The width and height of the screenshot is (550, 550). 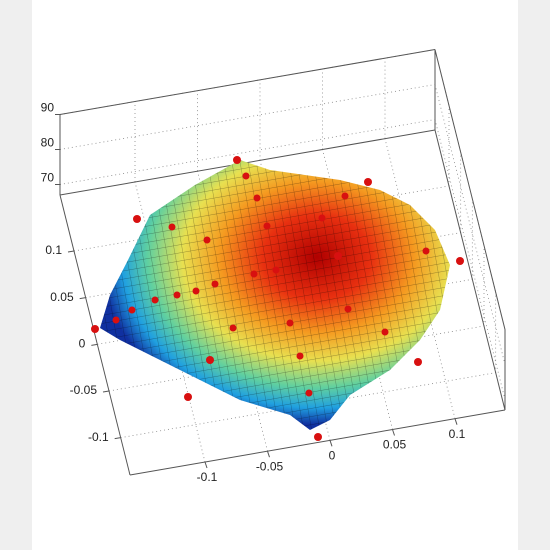 I want to click on z-tick-label: 90, so click(x=48, y=108).